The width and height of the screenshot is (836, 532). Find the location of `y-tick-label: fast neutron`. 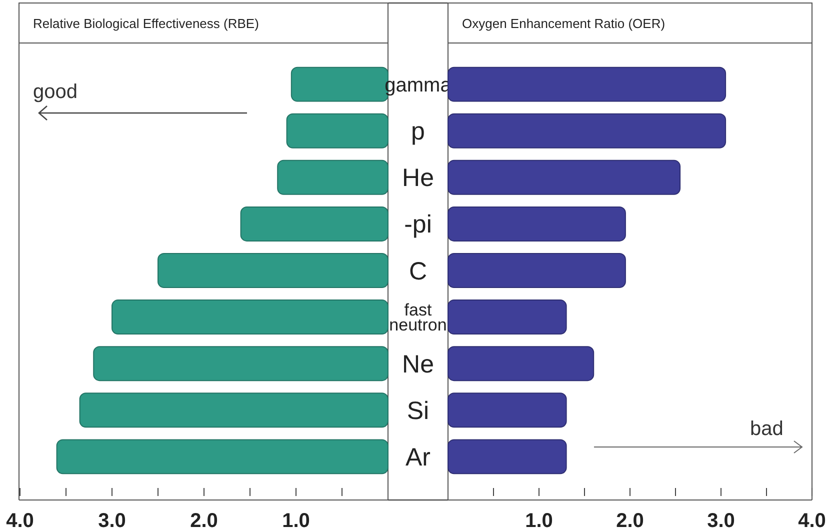

y-tick-label: fast neutron is located at coordinates (418, 317).